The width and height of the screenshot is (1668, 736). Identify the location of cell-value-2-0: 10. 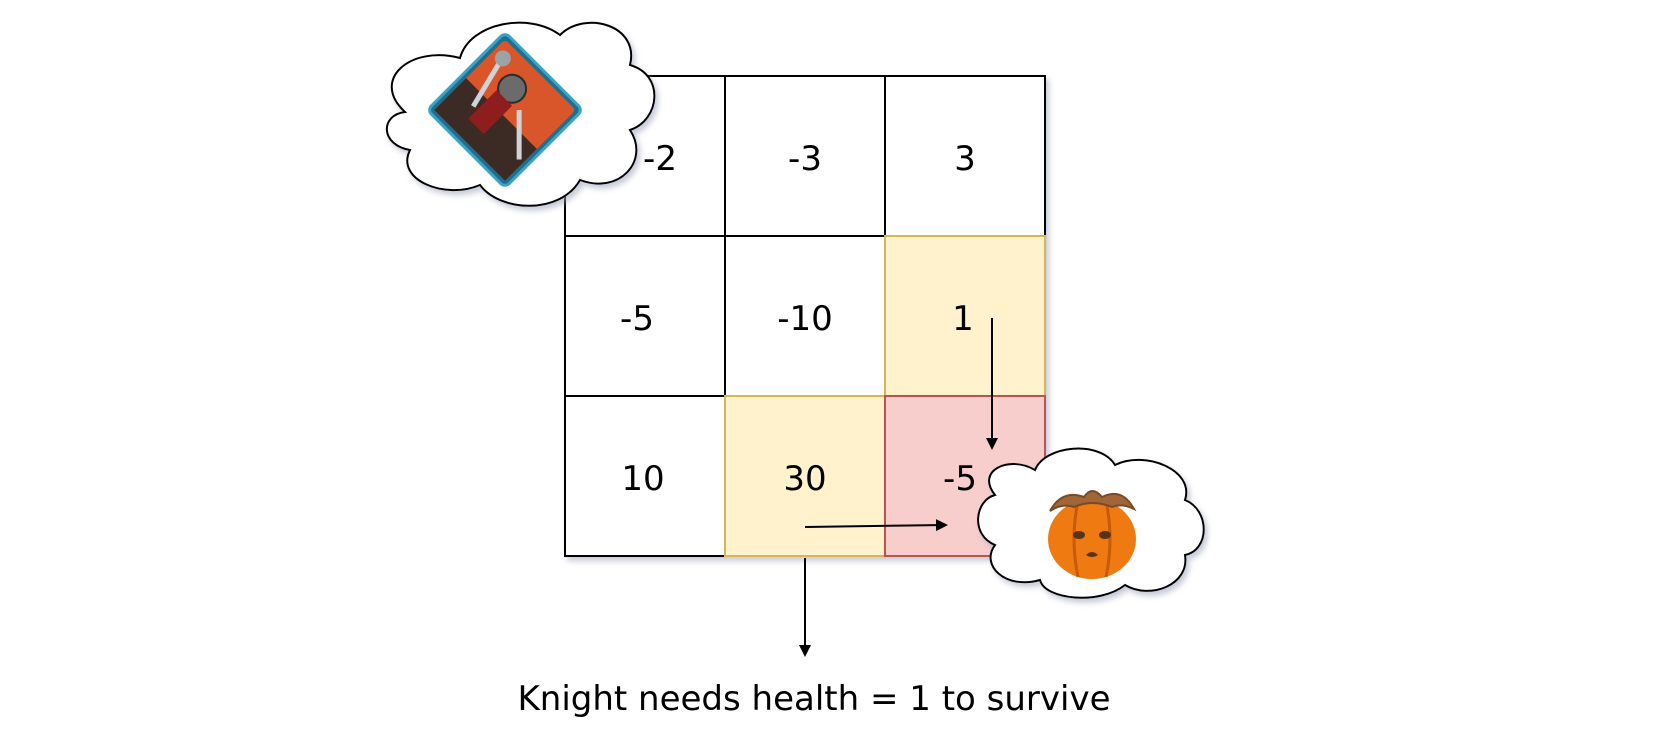
(642, 479).